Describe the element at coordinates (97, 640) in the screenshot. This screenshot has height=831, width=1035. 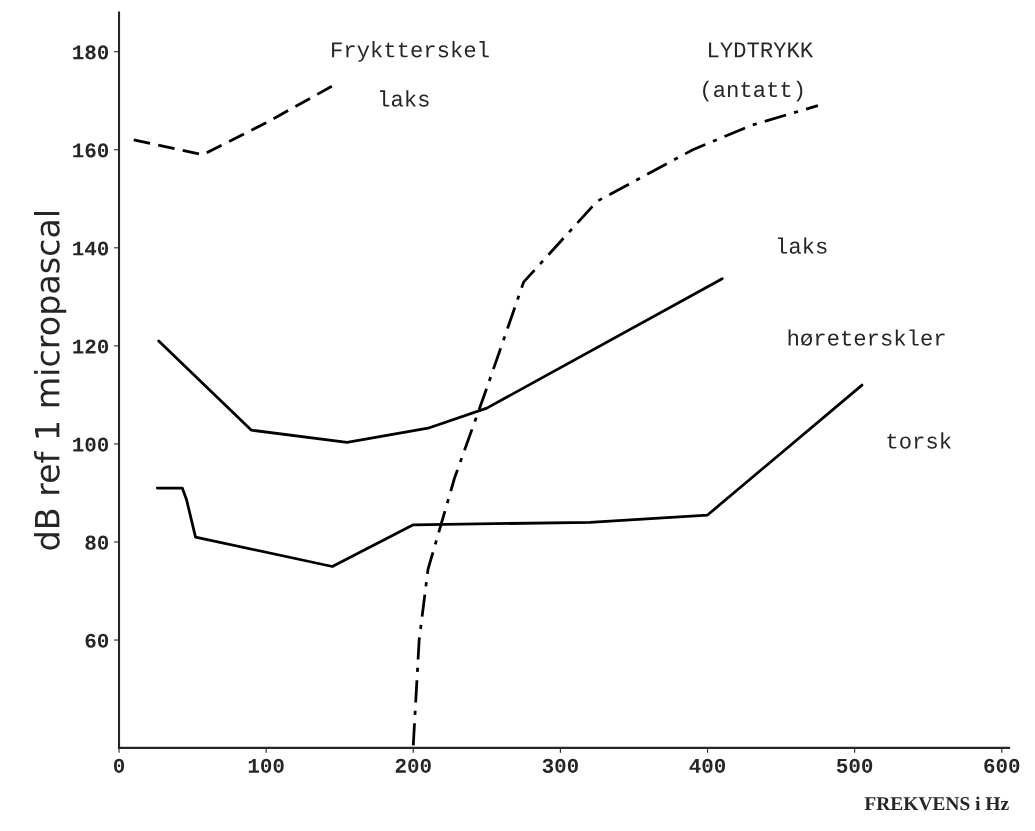
I see `y-tick-label: 60` at that location.